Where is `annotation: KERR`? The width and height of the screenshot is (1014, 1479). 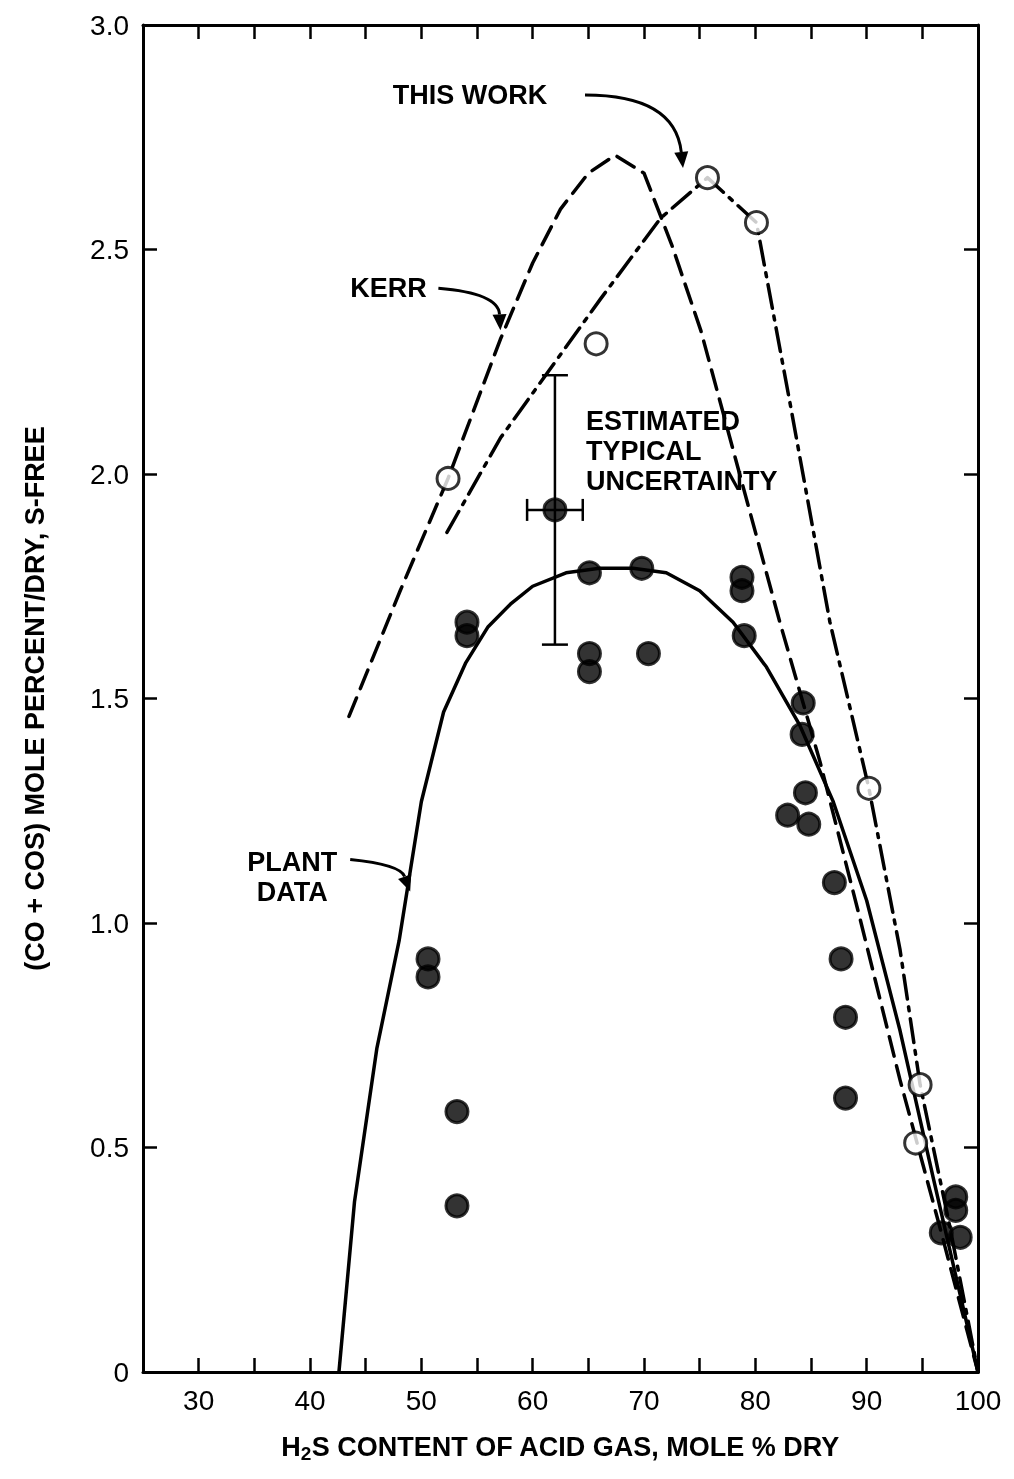 annotation: KERR is located at coordinates (388, 288).